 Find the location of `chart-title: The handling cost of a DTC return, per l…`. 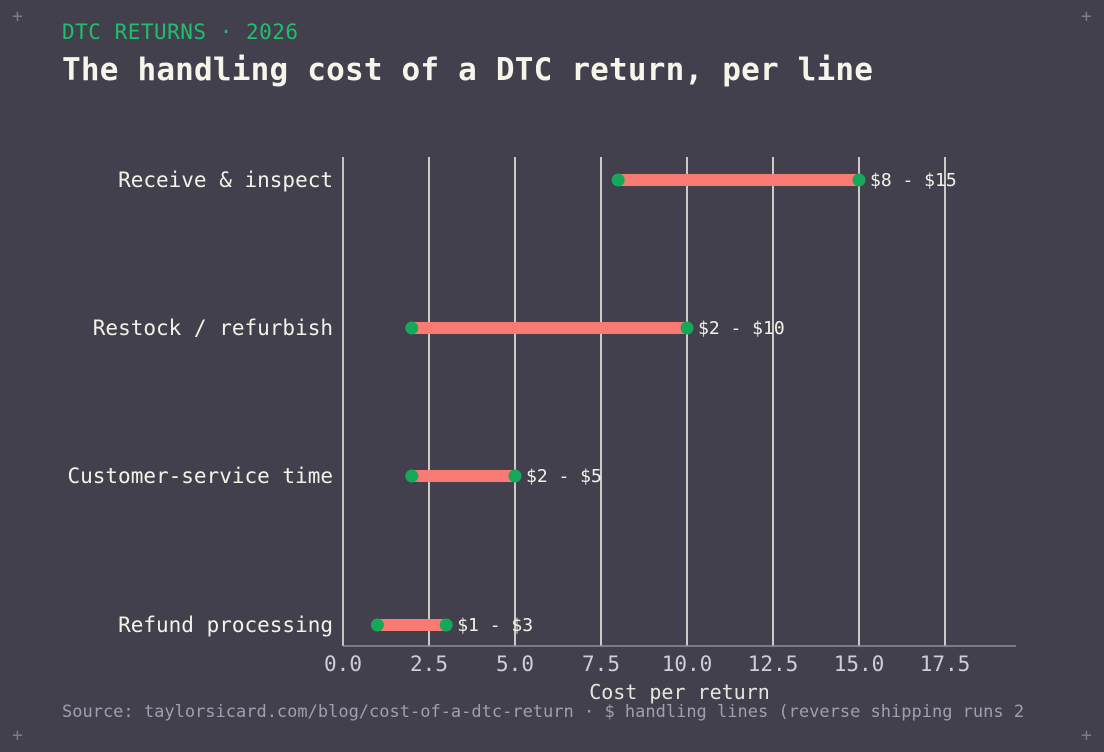

chart-title: The handling cost of a DTC return, per l… is located at coordinates (468, 70).